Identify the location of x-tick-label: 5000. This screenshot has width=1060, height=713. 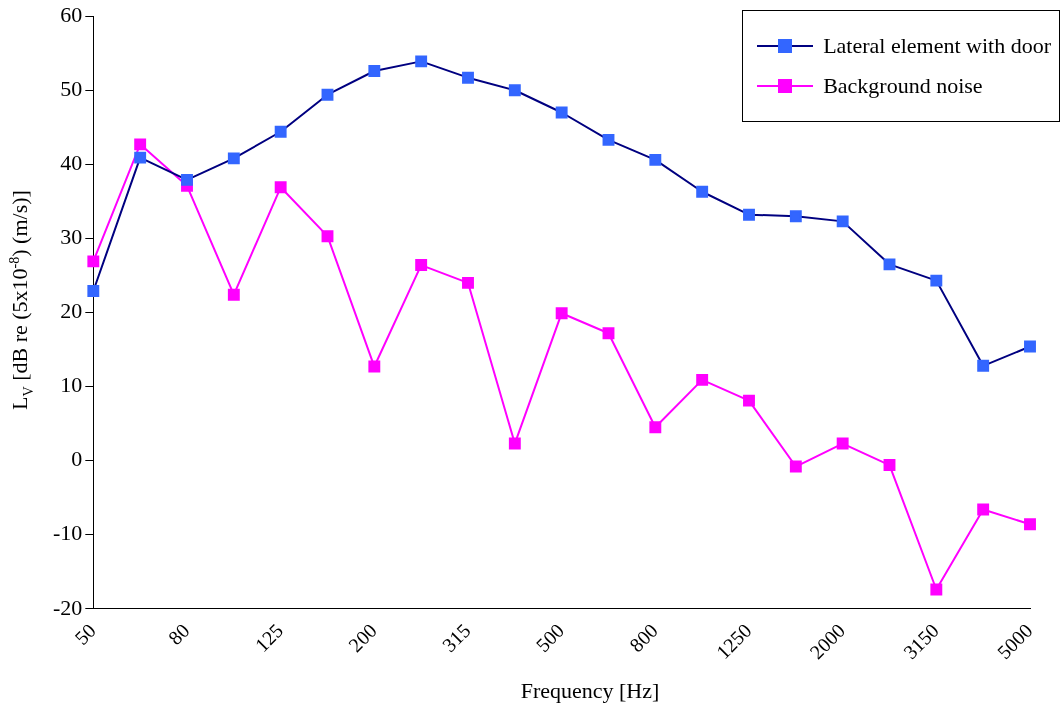
(1014, 641).